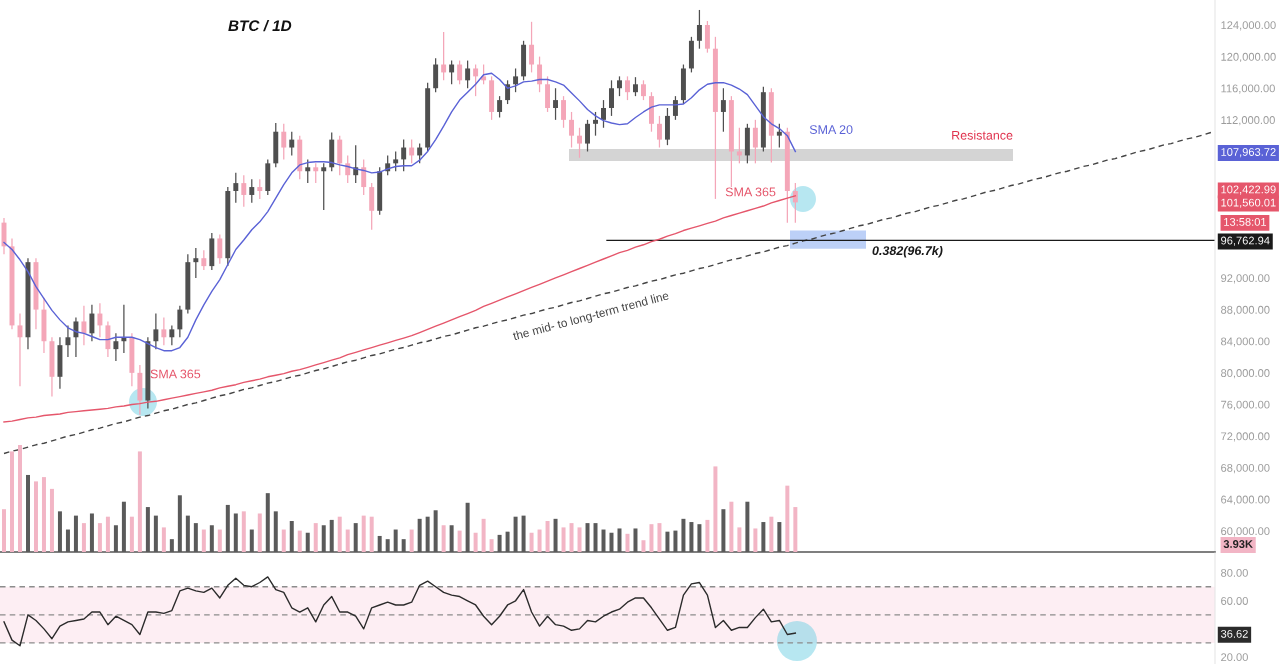 This screenshot has width=1280, height=664. I want to click on annotation: SMA 365, so click(175, 374).